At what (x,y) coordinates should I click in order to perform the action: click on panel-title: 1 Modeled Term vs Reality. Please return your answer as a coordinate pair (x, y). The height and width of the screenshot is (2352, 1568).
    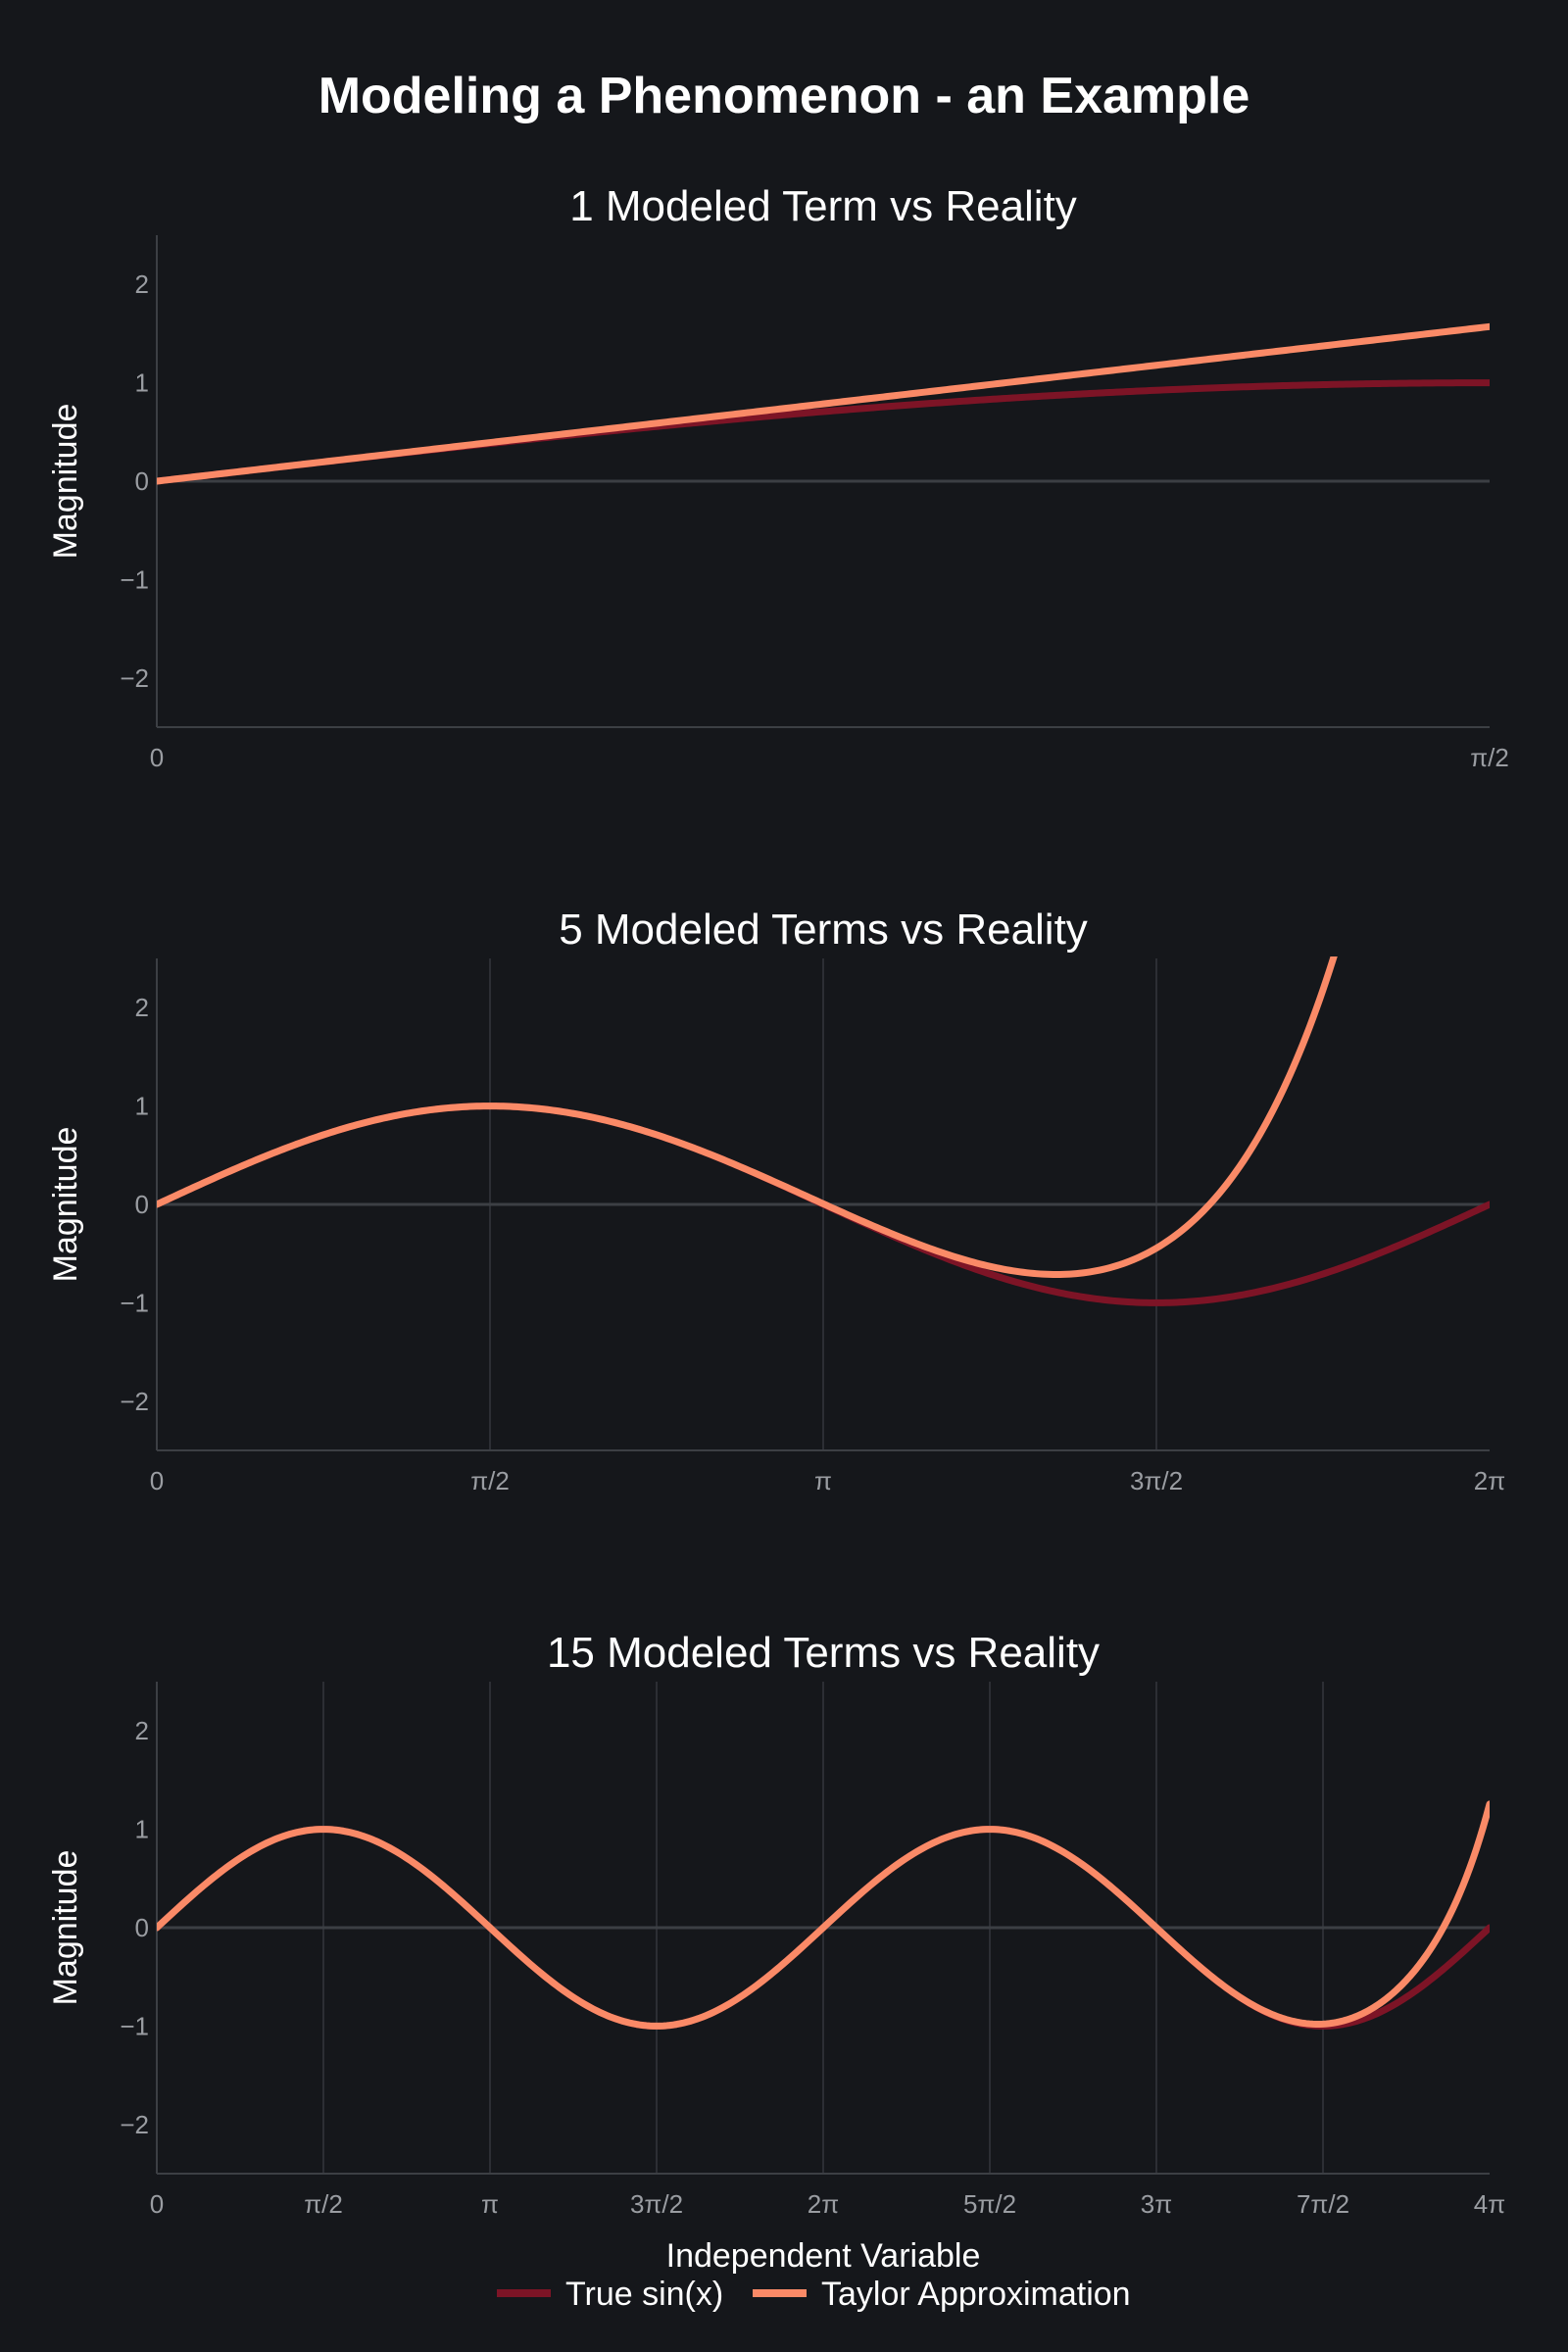
    Looking at the image, I should click on (823, 206).